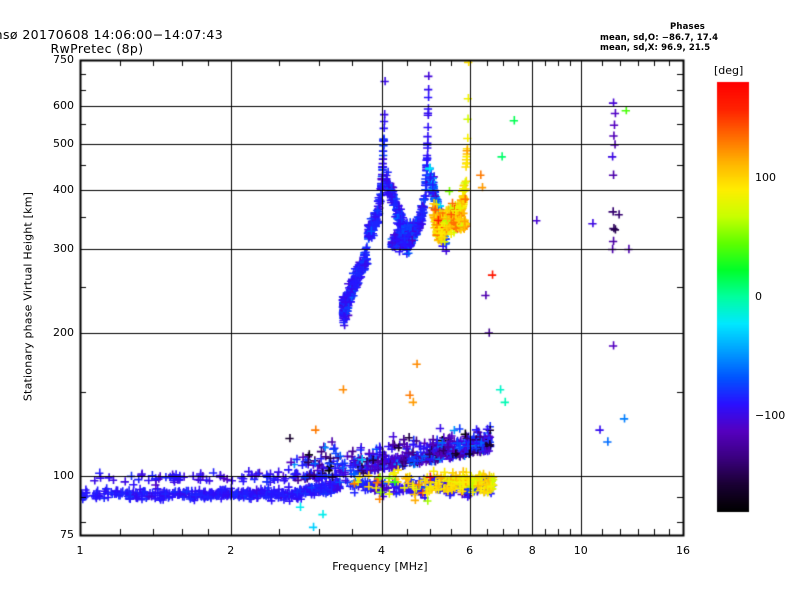 The width and height of the screenshot is (800, 600). I want to click on y-tick-label: 500, so click(63, 143).